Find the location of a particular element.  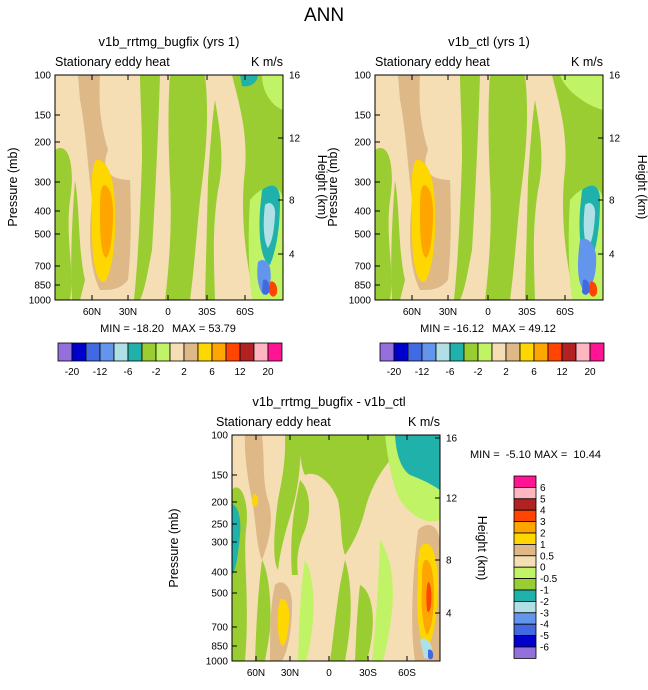

panel-1-y2label: Height (km) is located at coordinates (322, 187).